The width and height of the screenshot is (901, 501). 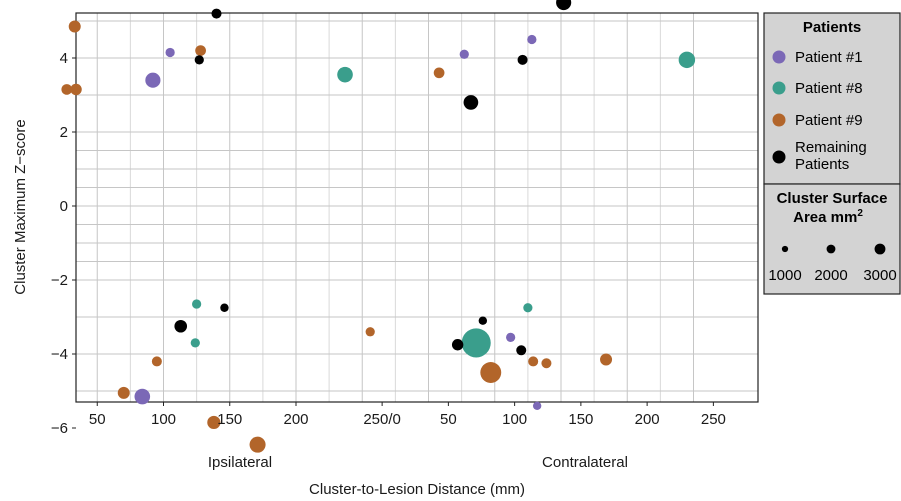 I want to click on x-axis-title: Cluster-to-Lesion Distance (mm), so click(x=417, y=489).